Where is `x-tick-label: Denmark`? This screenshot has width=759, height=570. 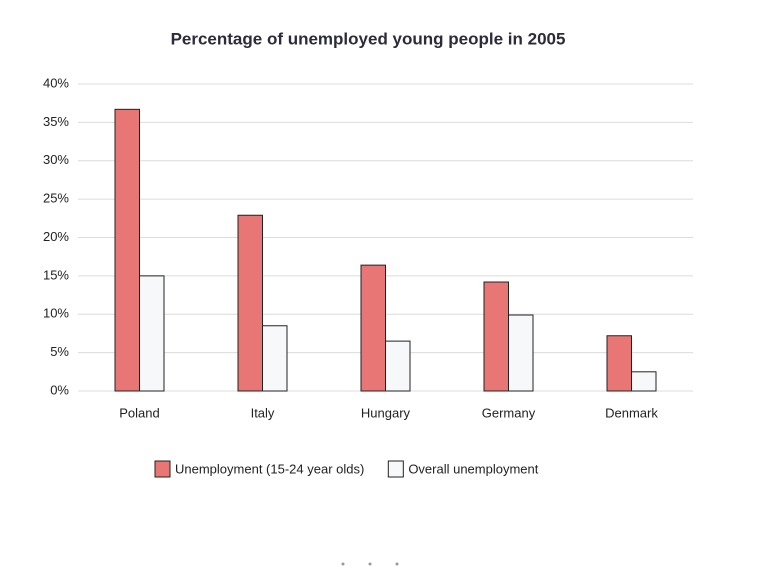
x-tick-label: Denmark is located at coordinates (631, 412).